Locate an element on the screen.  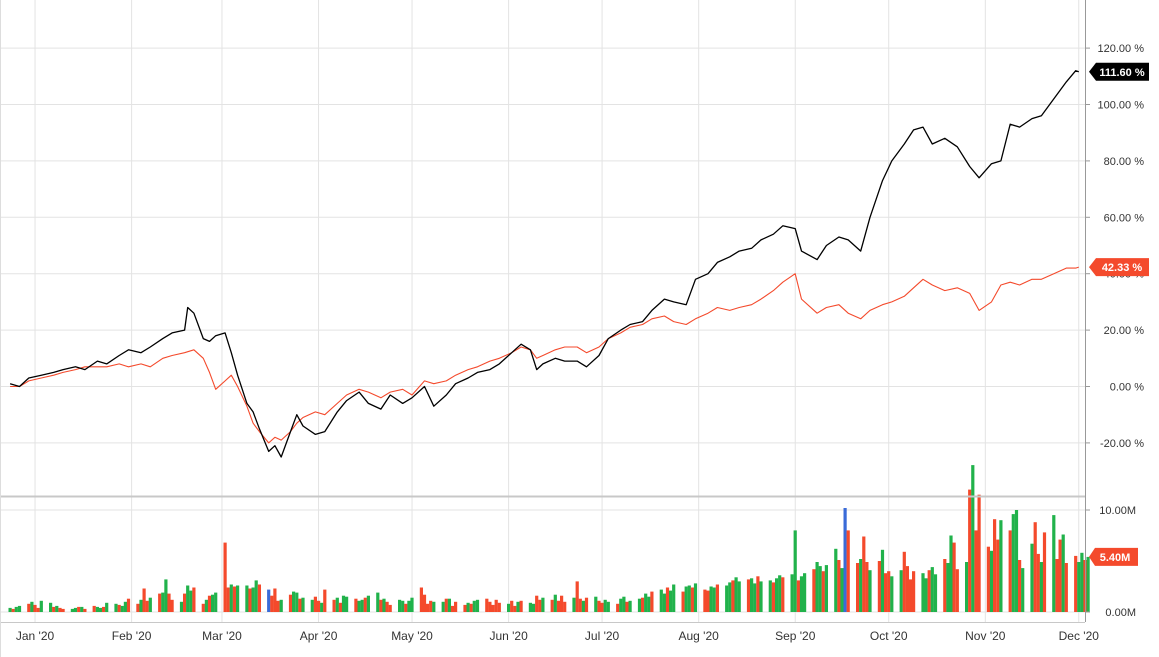
price-tick-label: 80.00 % is located at coordinates (1124, 162).